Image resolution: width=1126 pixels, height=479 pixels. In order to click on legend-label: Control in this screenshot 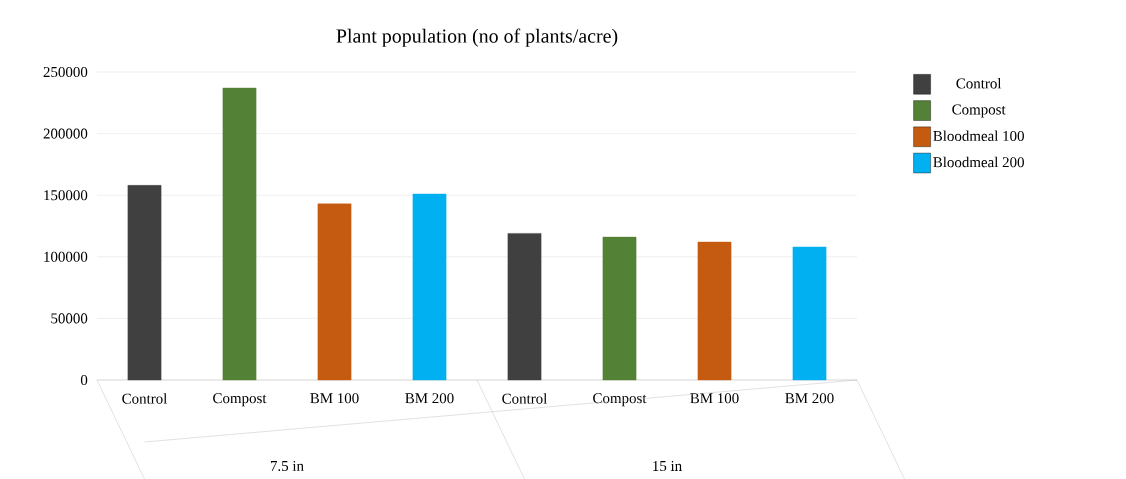, I will do `click(979, 83)`.